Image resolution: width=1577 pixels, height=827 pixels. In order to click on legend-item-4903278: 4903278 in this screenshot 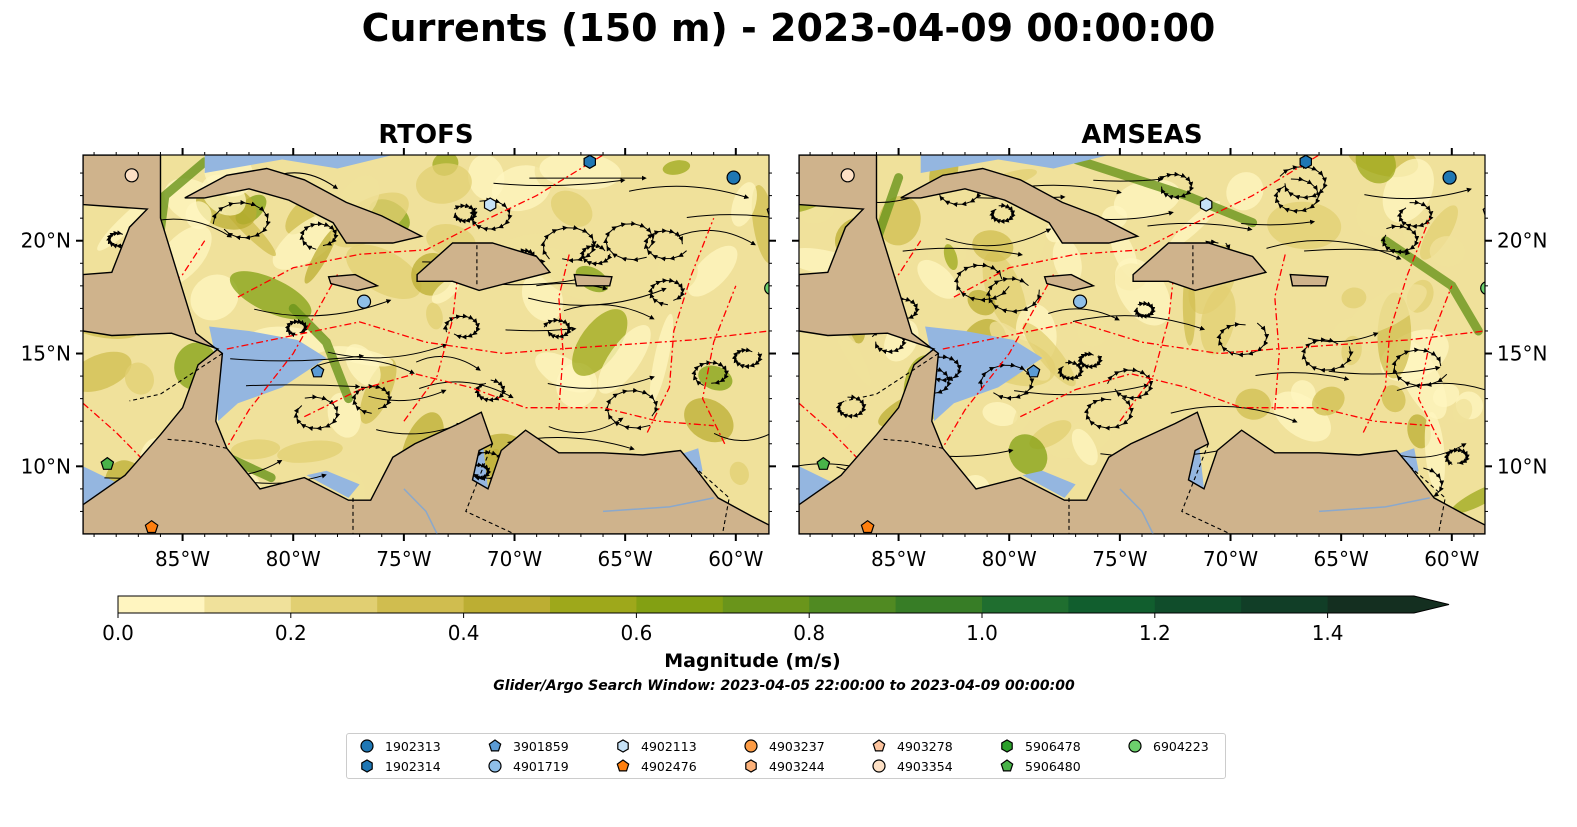, I will do `click(912, 746)`.